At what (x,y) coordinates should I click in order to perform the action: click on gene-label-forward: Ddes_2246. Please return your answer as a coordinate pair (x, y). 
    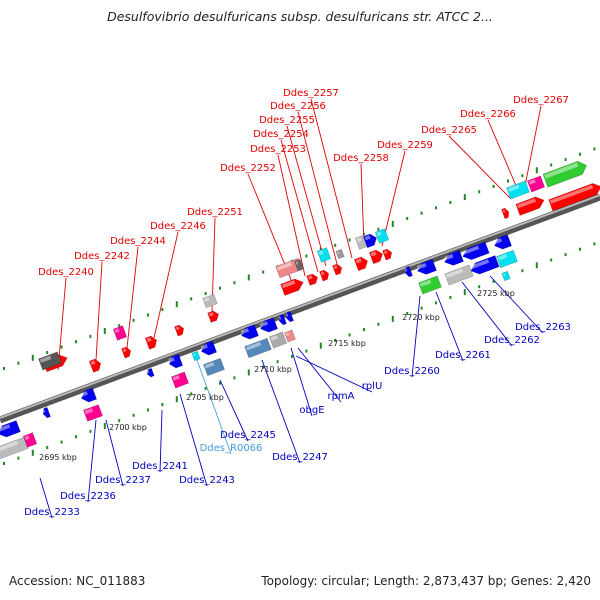
    Looking at the image, I should click on (178, 226).